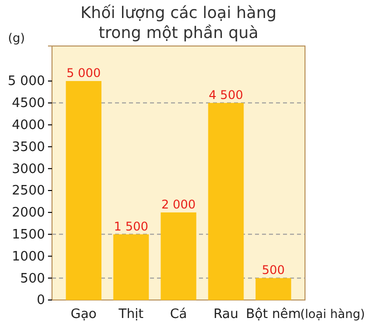 The image size is (367, 322). I want to click on x-tick-label: Rau, so click(225, 314).